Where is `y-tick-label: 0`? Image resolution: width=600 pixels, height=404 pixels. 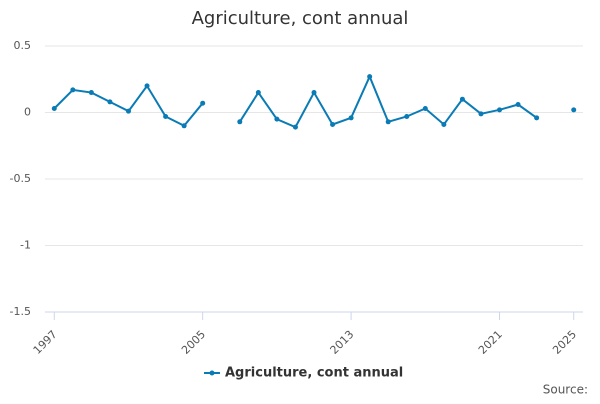 y-tick-label: 0 is located at coordinates (27, 112).